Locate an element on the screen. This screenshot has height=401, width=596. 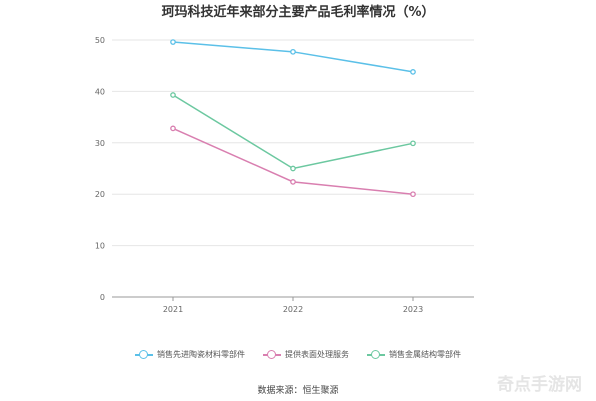
legend-item-0: 销售先进陶瓷材料零部件 is located at coordinates (190, 354).